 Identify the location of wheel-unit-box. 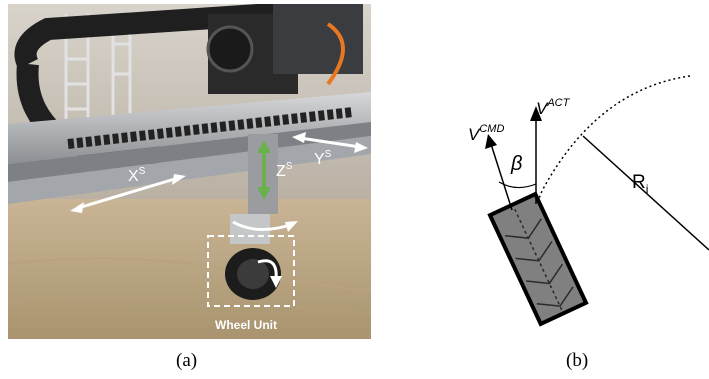
(251, 271).